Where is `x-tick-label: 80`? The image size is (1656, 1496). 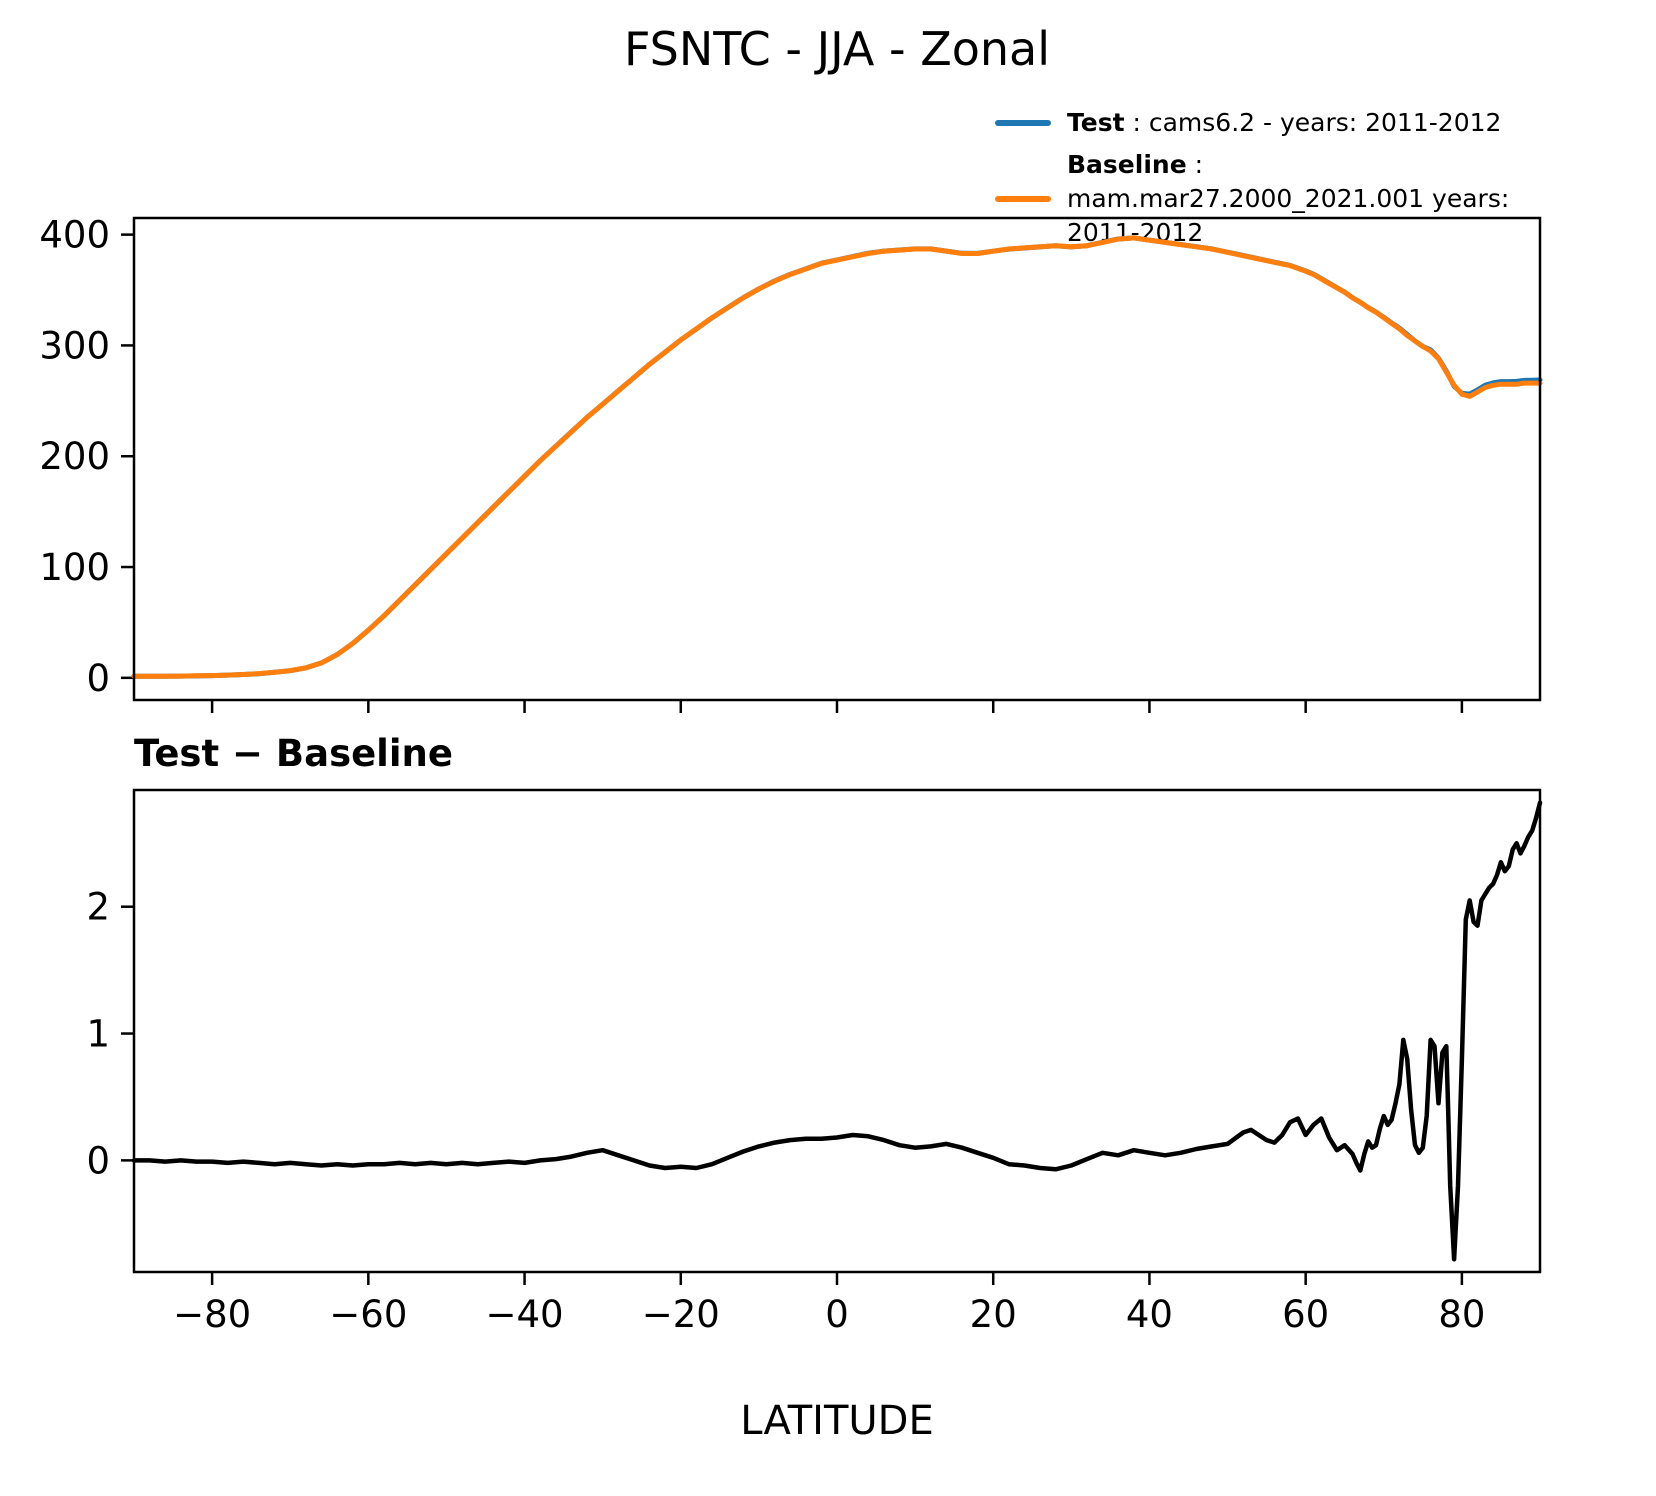
x-tick-label: 80 is located at coordinates (1461, 1314).